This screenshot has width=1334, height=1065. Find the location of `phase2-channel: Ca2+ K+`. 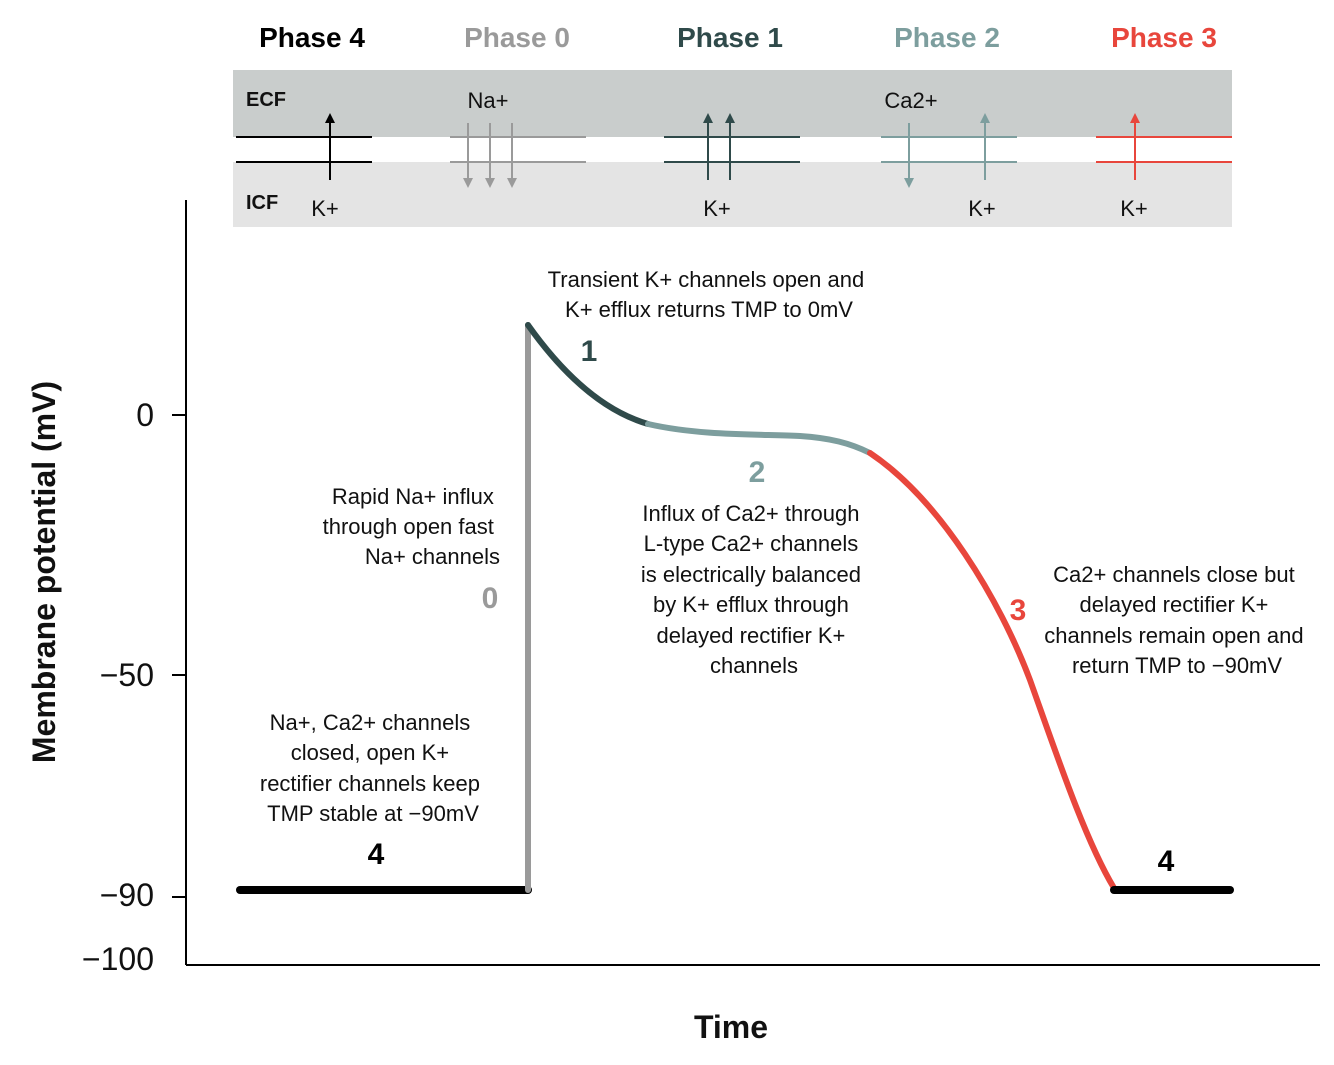

phase2-channel: Ca2+ K+ is located at coordinates (949, 154).